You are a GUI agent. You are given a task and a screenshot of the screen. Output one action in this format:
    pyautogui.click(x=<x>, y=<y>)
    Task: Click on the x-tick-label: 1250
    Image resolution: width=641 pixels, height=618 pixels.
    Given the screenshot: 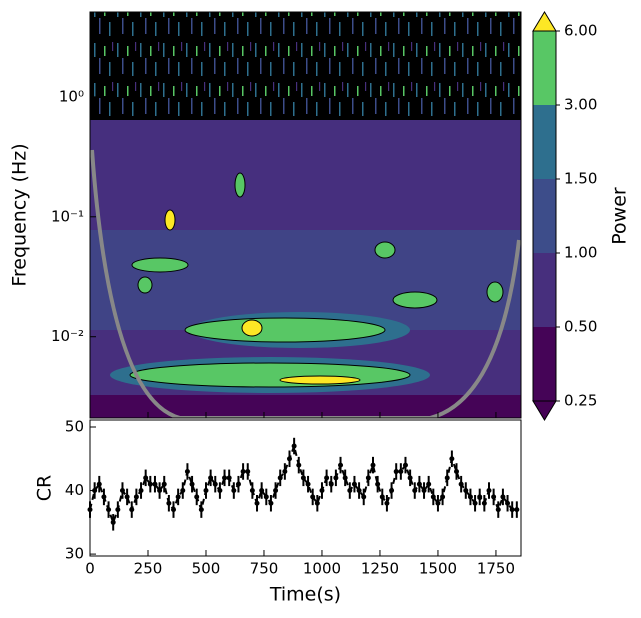 What is the action you would take?
    pyautogui.click(x=380, y=569)
    